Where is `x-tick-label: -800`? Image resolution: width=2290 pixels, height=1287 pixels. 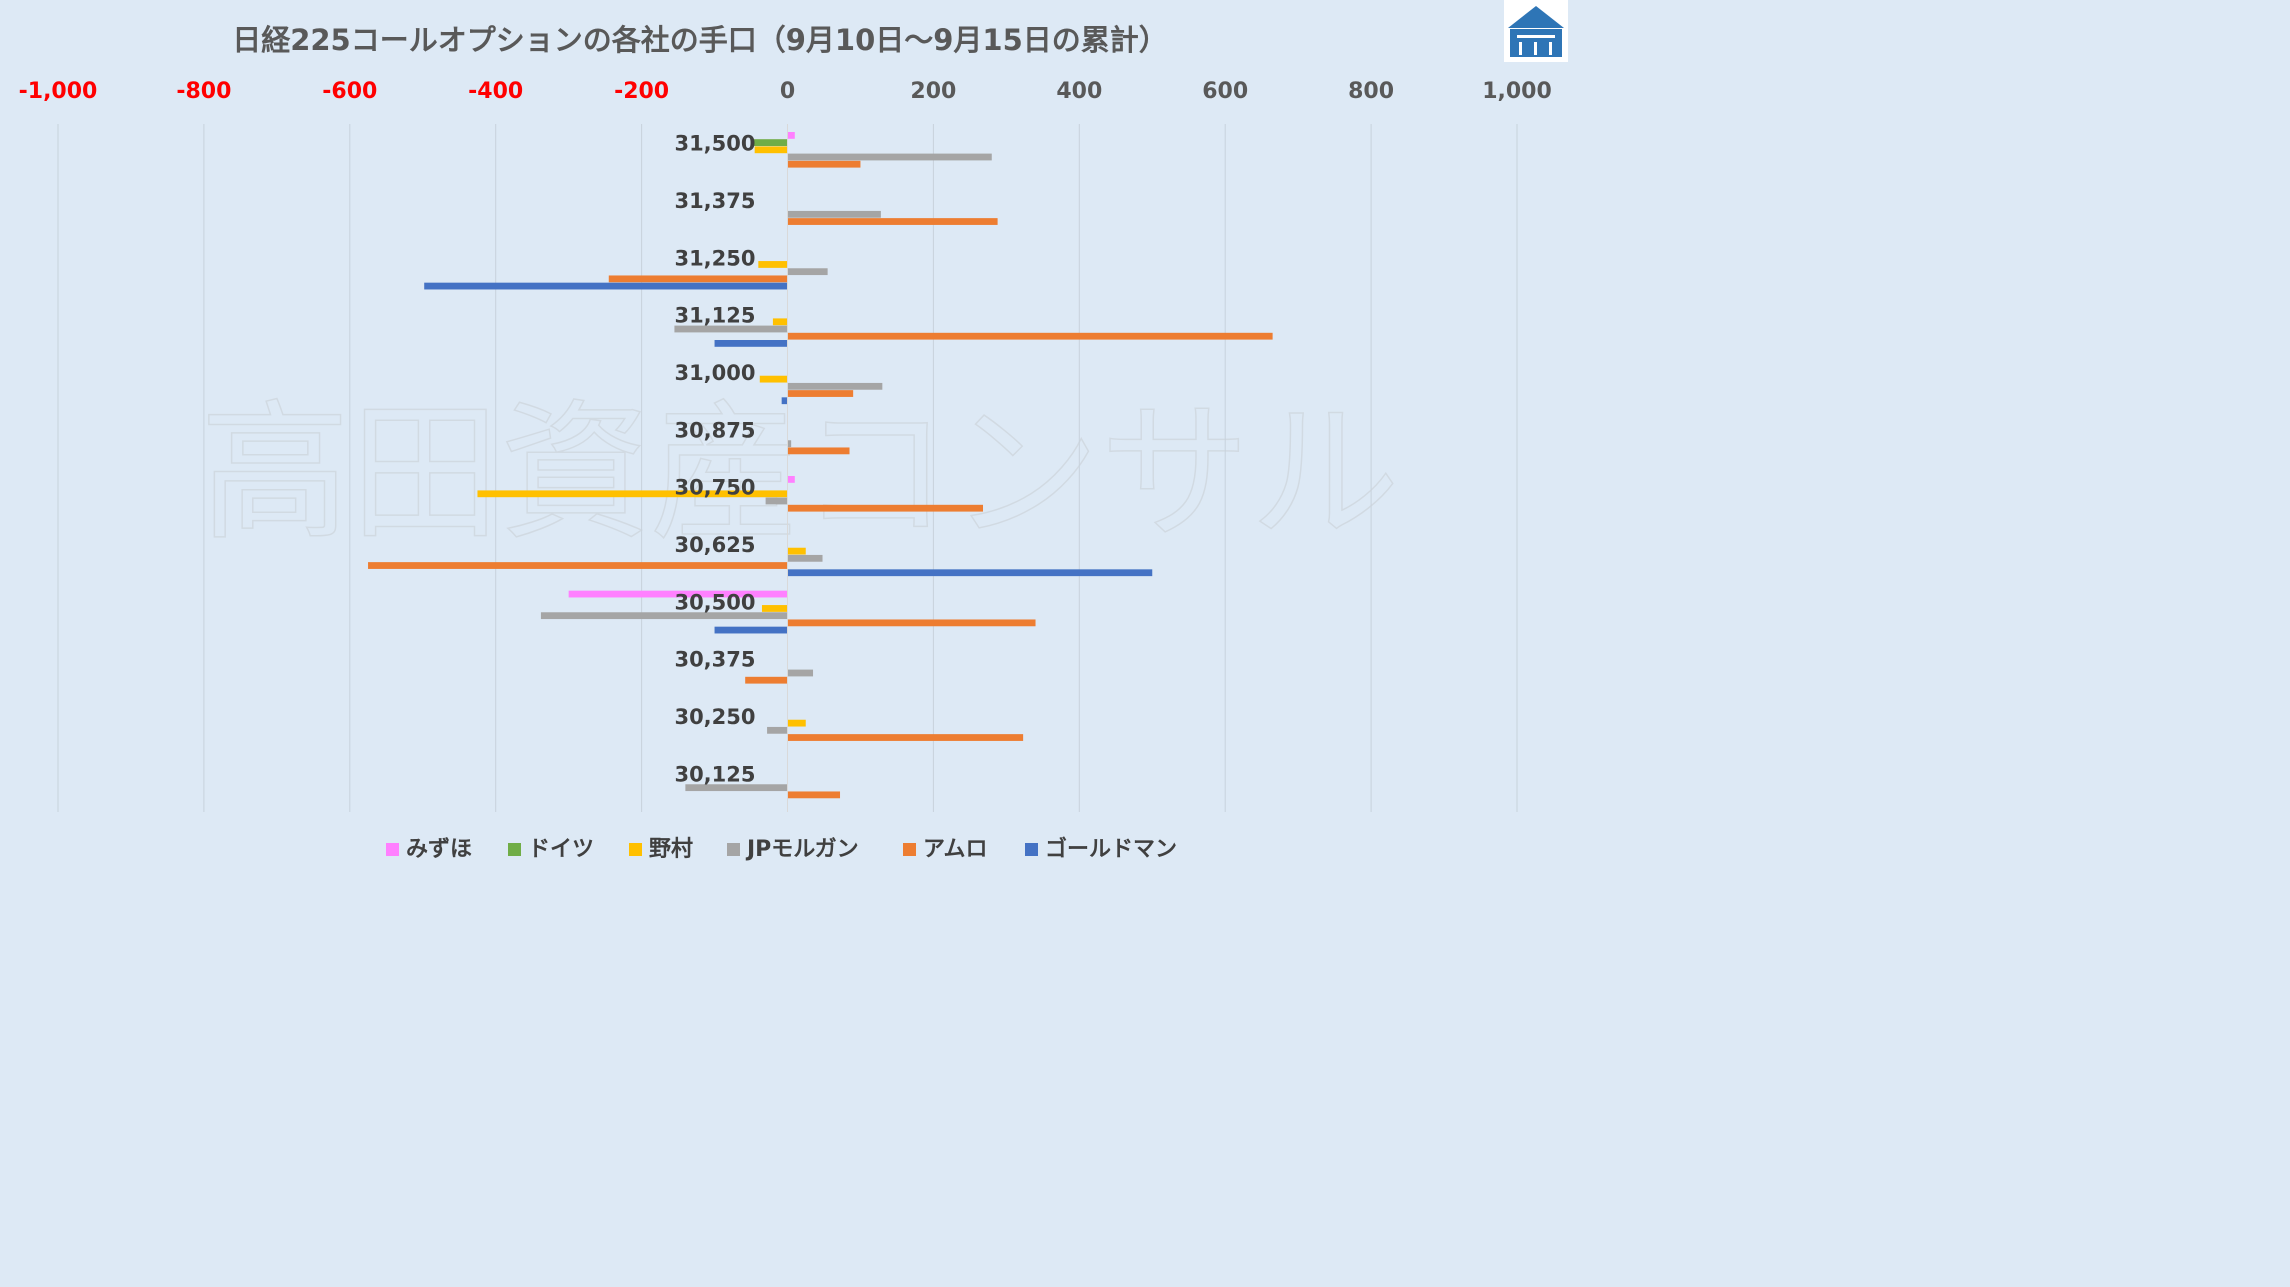 x-tick-label: -800 is located at coordinates (203, 91).